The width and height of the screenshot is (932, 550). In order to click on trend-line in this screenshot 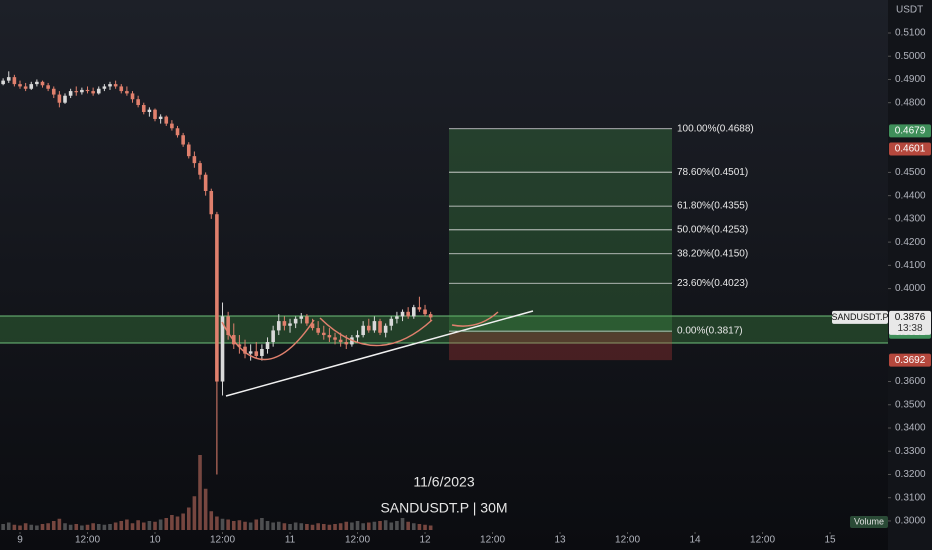, I will do `click(379, 353)`.